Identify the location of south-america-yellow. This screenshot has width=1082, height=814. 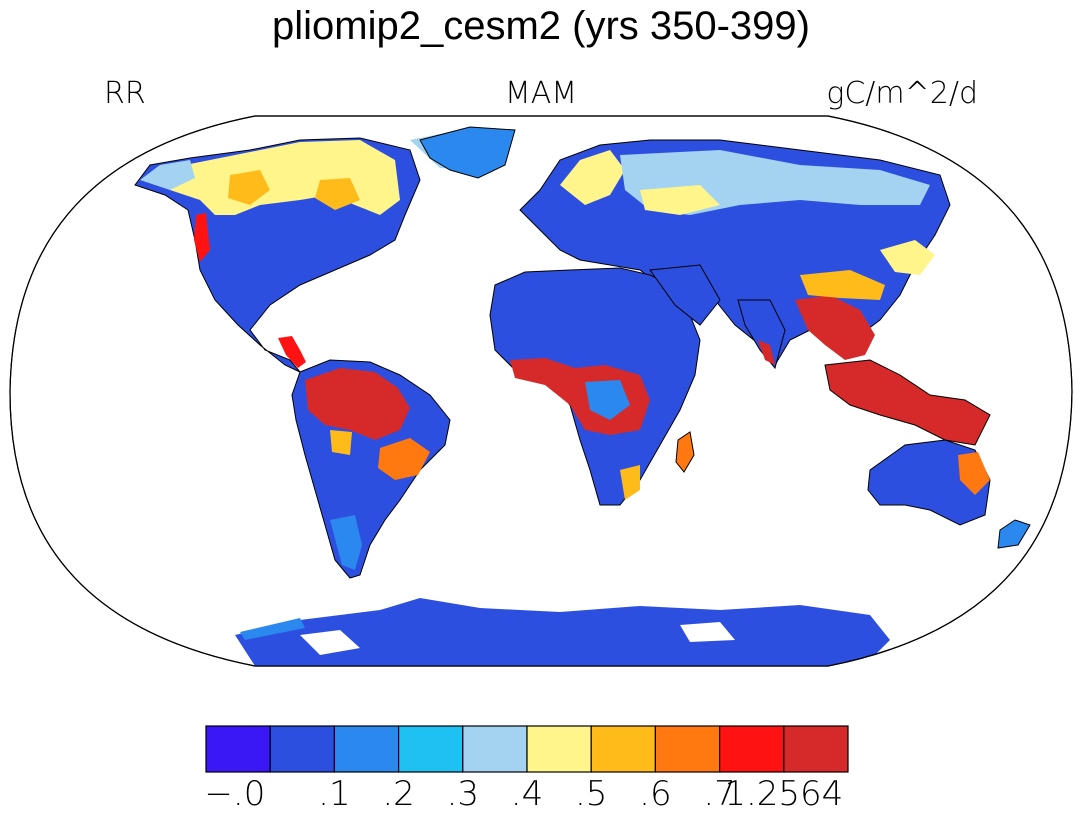
(341, 442).